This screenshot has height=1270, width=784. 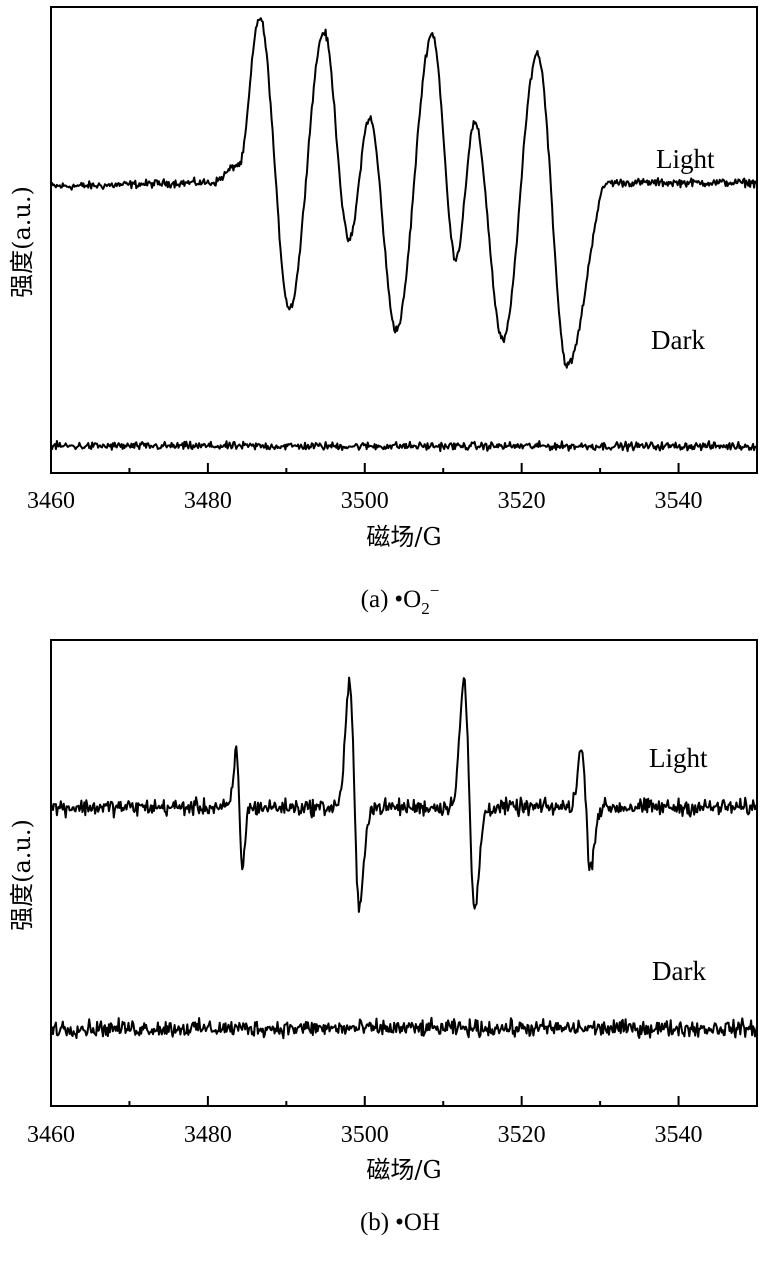 What do you see at coordinates (425, 608) in the screenshot?
I see `caption-subscript: 2` at bounding box center [425, 608].